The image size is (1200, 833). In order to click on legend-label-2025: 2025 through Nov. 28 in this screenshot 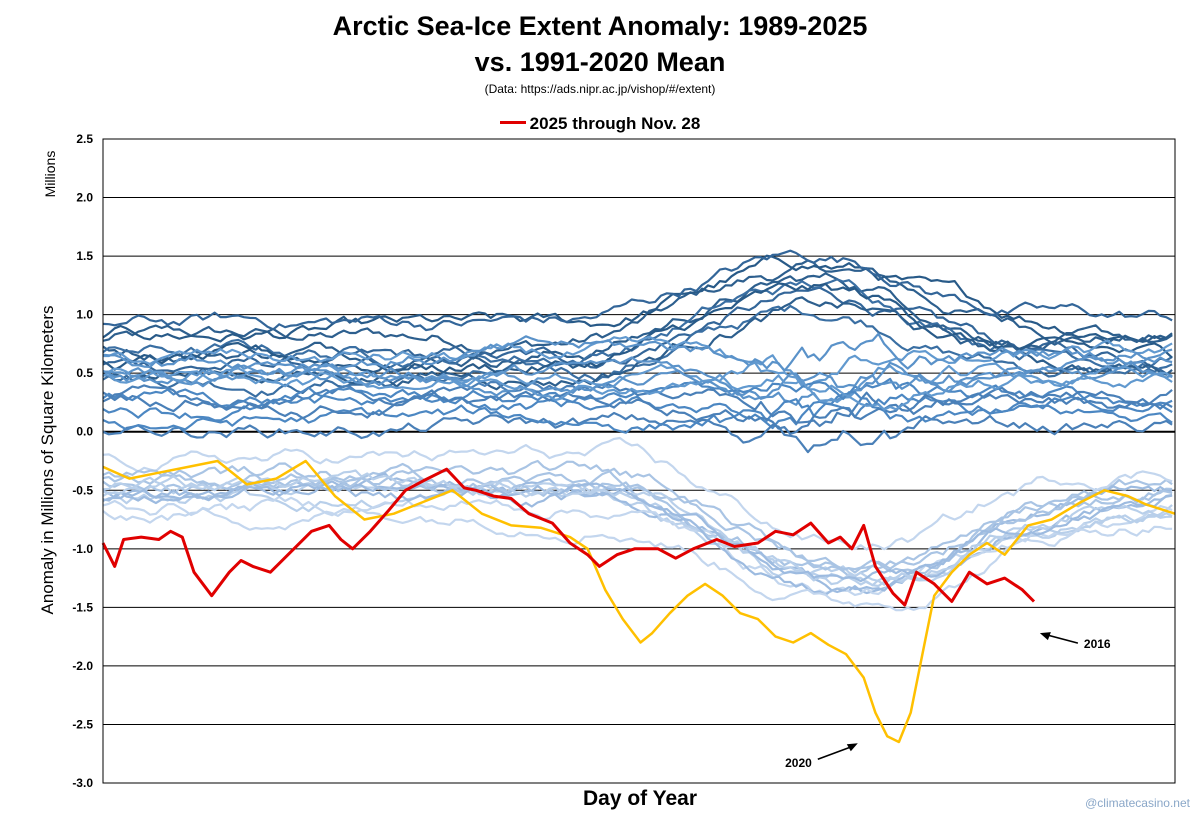, I will do `click(615, 123)`.